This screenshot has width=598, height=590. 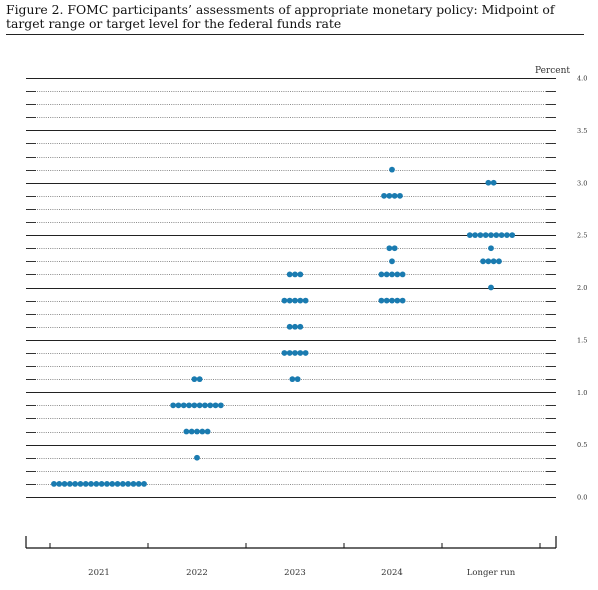 What do you see at coordinates (295, 34) in the screenshot?
I see `title-rule` at bounding box center [295, 34].